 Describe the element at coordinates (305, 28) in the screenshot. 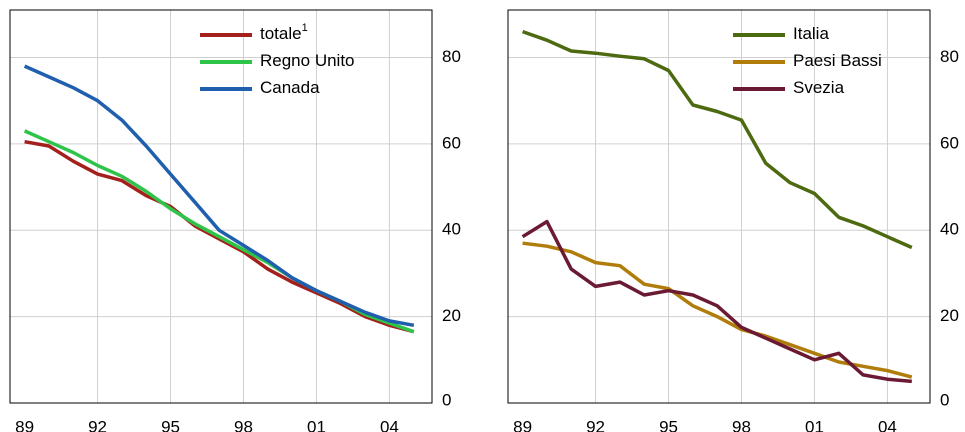

I see `legend-note: 1` at that location.